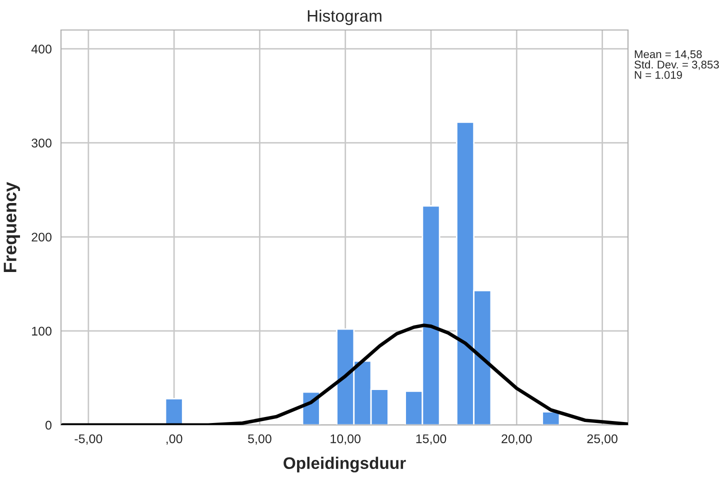 The width and height of the screenshot is (719, 485). I want to click on x-axis-title: Opleidingsduur, so click(345, 464).